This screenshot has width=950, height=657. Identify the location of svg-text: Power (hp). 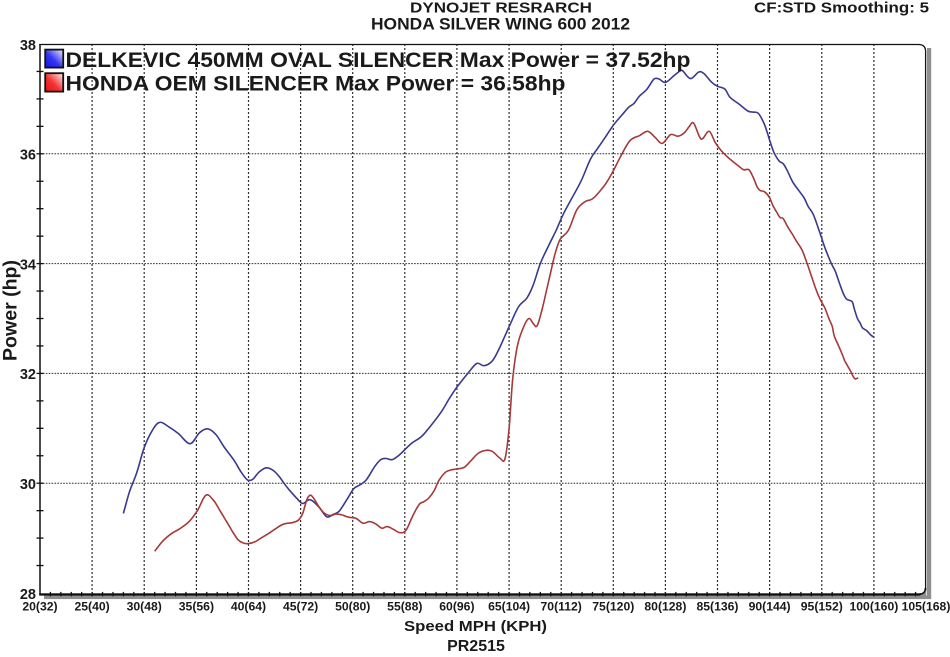
(10, 310).